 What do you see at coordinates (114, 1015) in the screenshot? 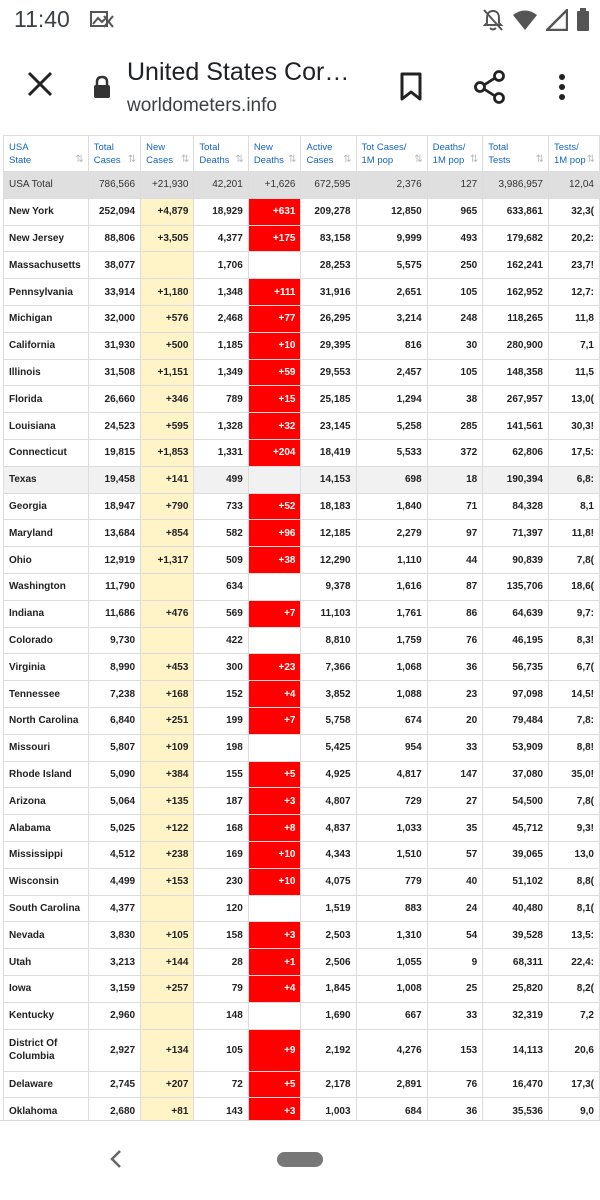
I see `value-cell: 2,960` at bounding box center [114, 1015].